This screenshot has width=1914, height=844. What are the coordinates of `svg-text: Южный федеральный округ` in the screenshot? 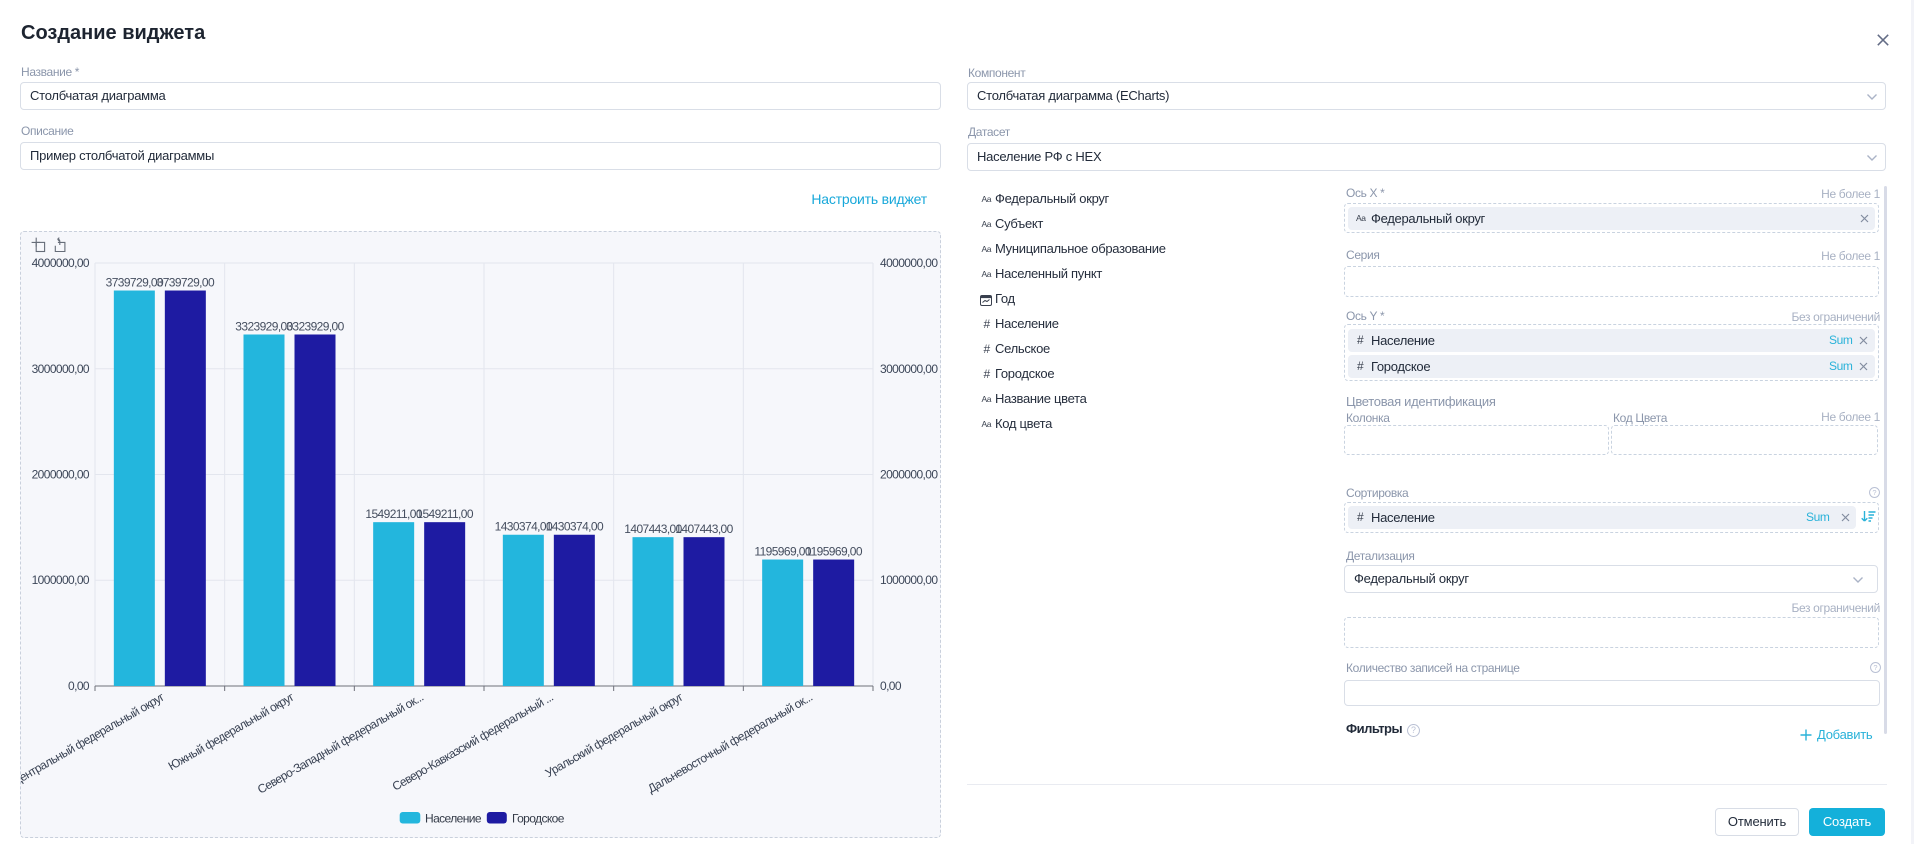 It's located at (231, 731).